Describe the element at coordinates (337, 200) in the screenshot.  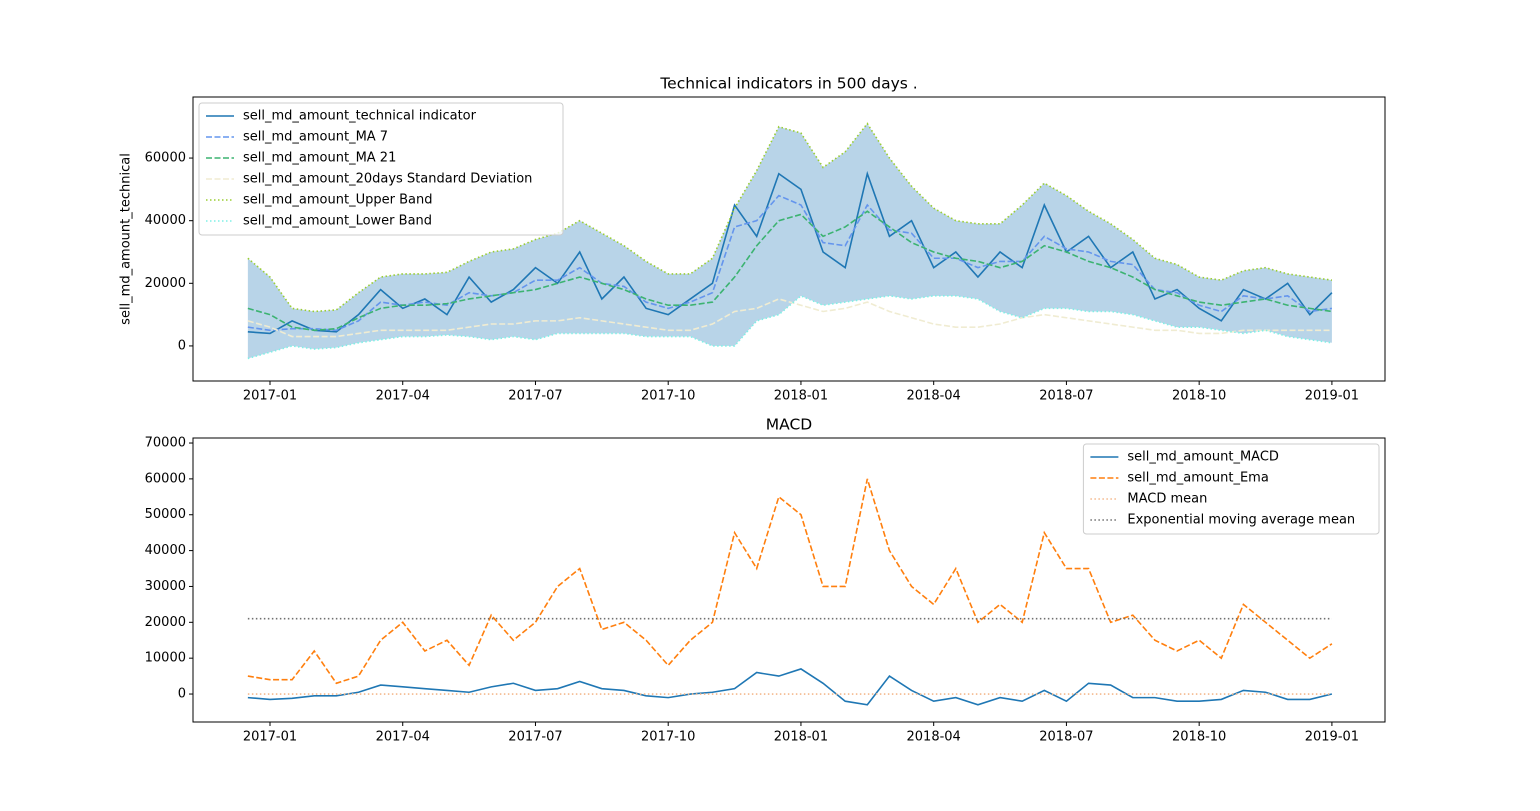
I see `legend-label: sell_md_amount_Upper Band` at that location.